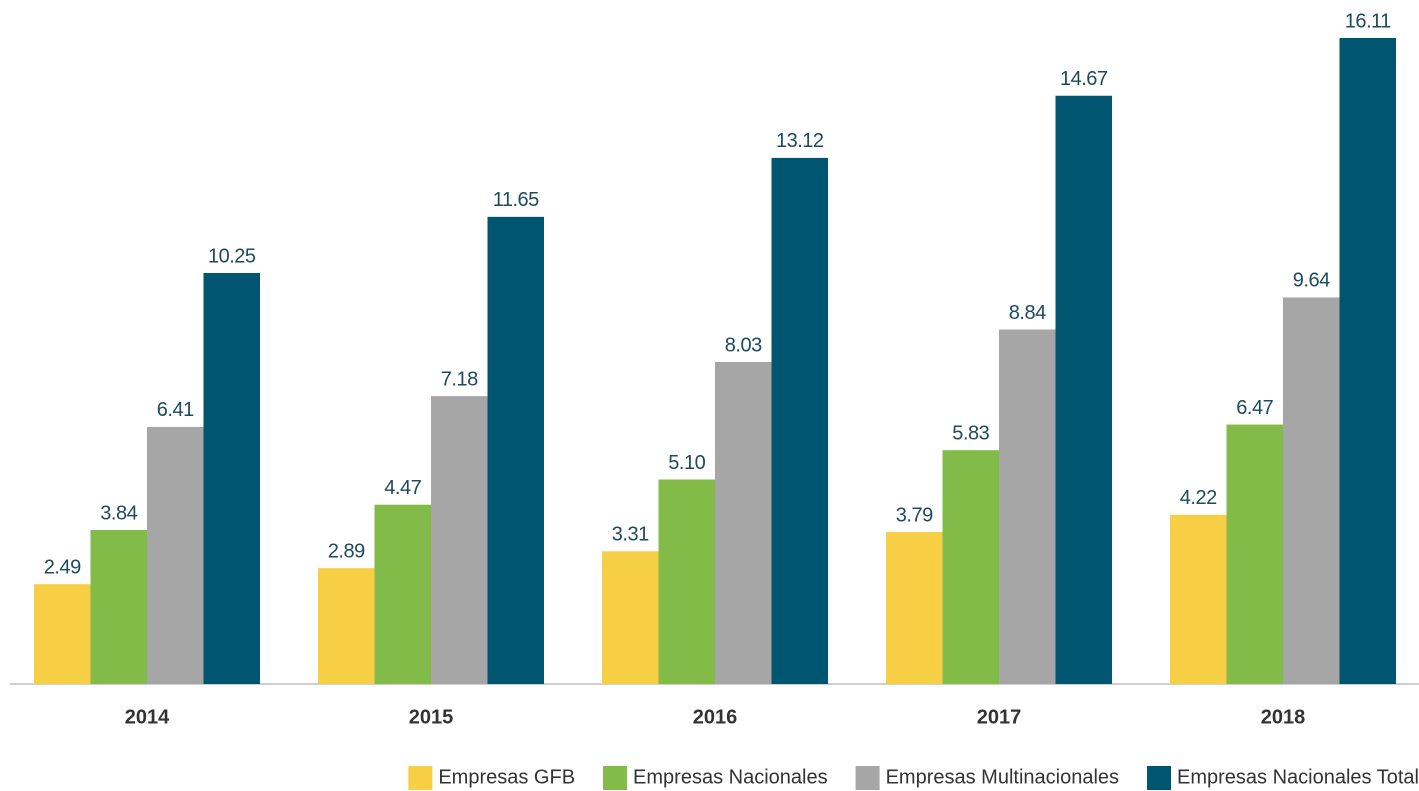 Image resolution: width=1419 pixels, height=791 pixels. Describe the element at coordinates (730, 777) in the screenshot. I see `legend-label: Empresas Nacionales` at that location.